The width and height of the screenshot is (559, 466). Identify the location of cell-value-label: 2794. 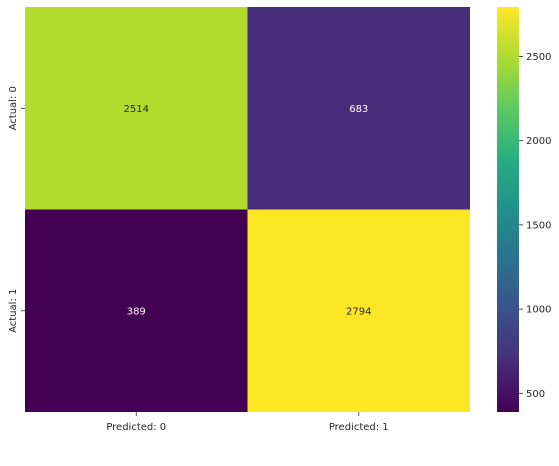
(358, 311).